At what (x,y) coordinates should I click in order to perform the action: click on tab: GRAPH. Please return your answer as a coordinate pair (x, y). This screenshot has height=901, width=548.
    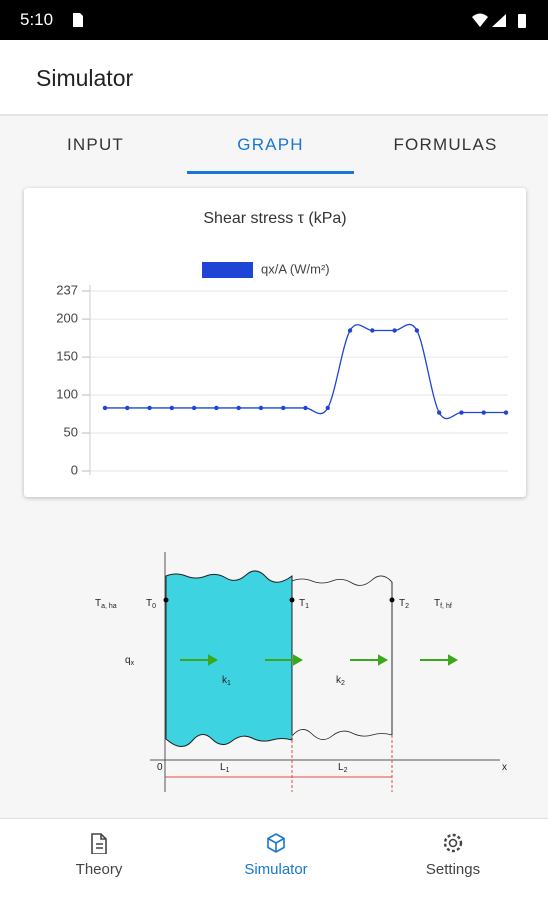
    Looking at the image, I should click on (270, 145).